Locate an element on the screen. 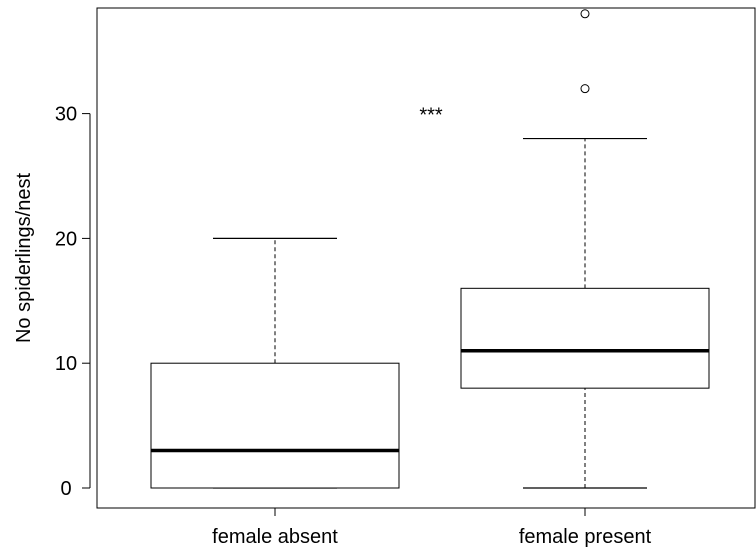  significance-annotation: *** is located at coordinates (431, 116).